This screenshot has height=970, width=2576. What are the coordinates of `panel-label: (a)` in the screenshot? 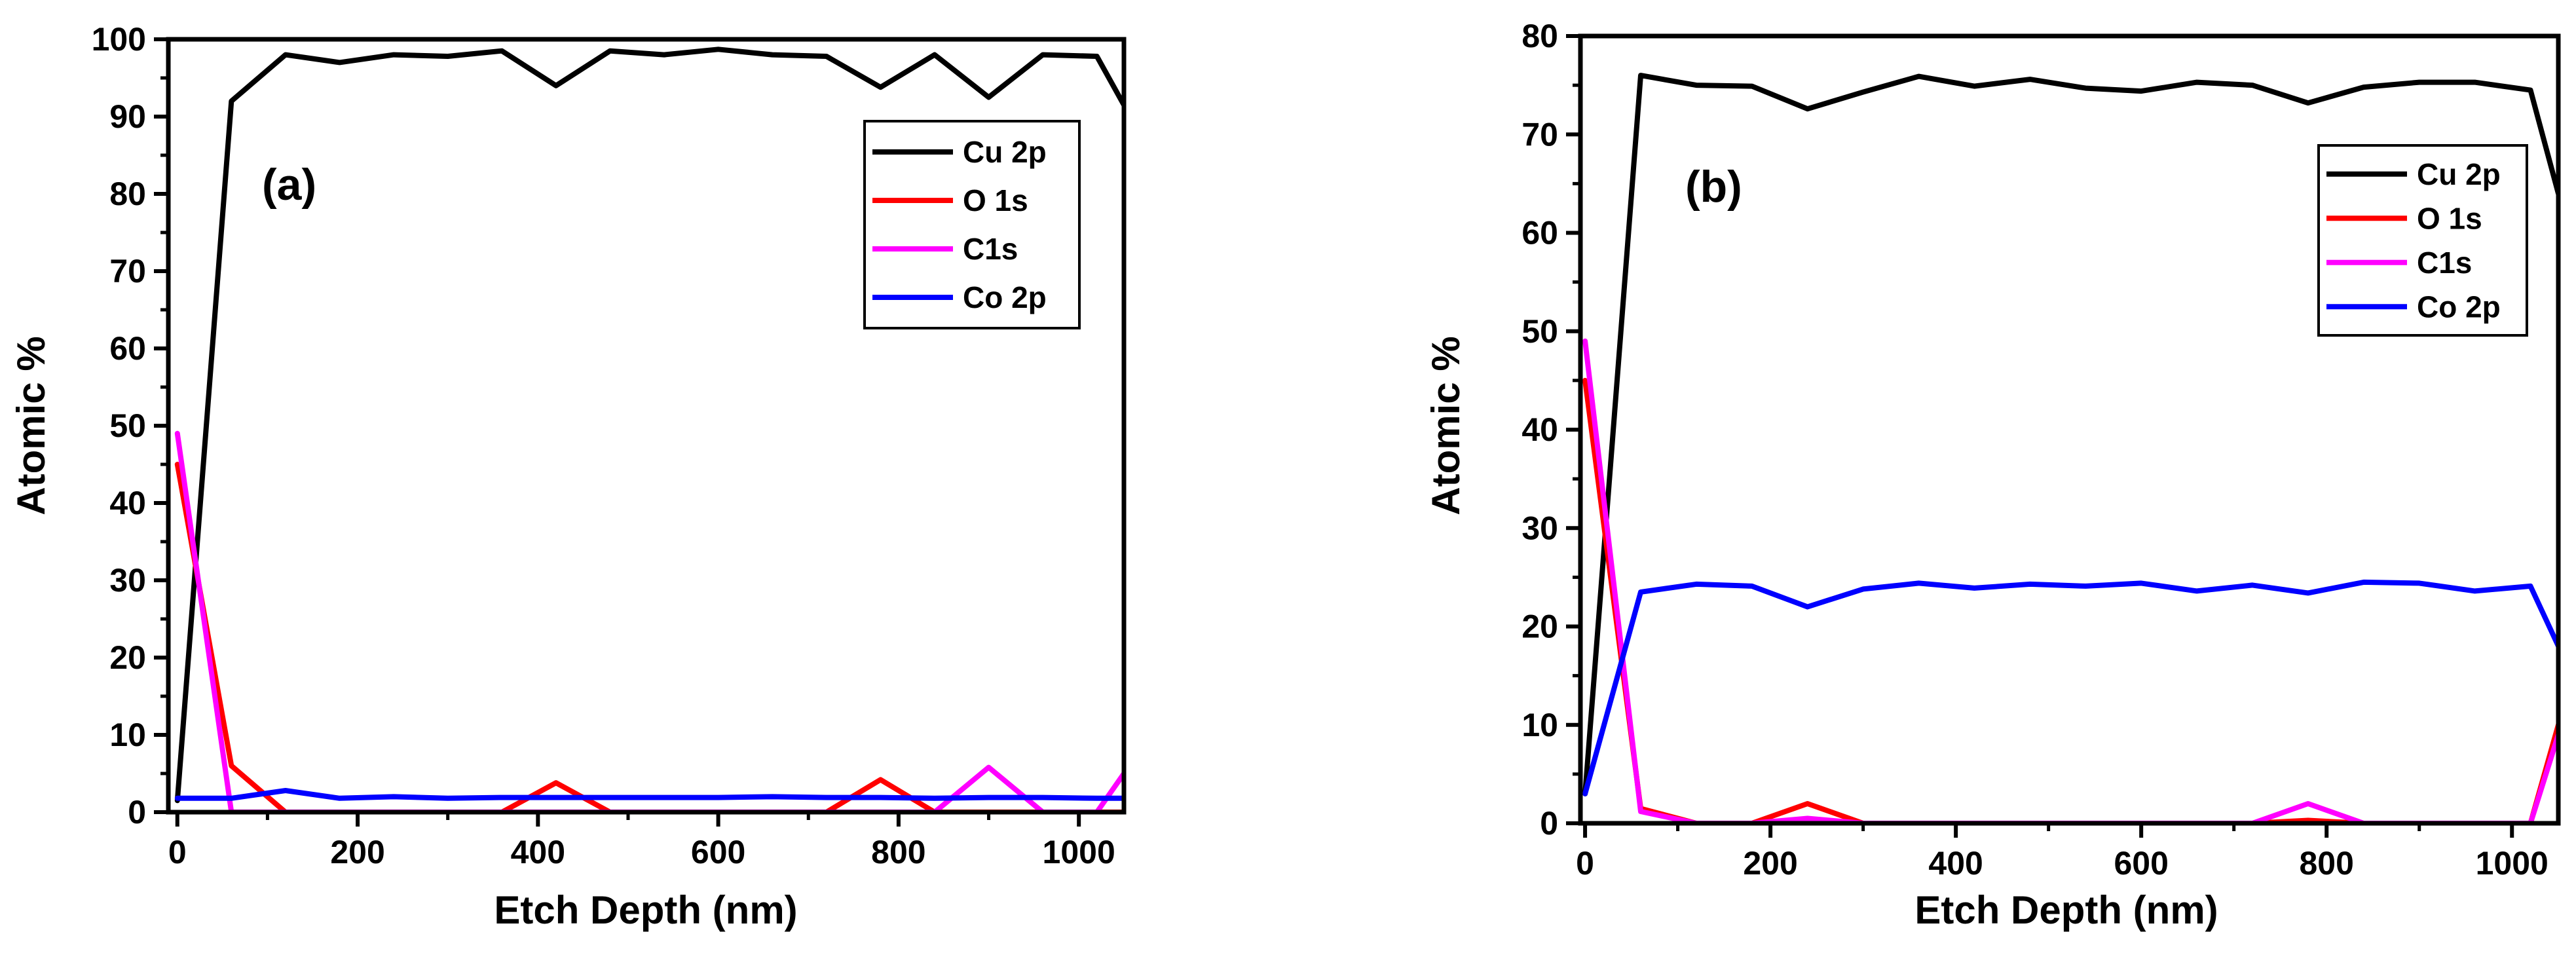 It's located at (289, 185).